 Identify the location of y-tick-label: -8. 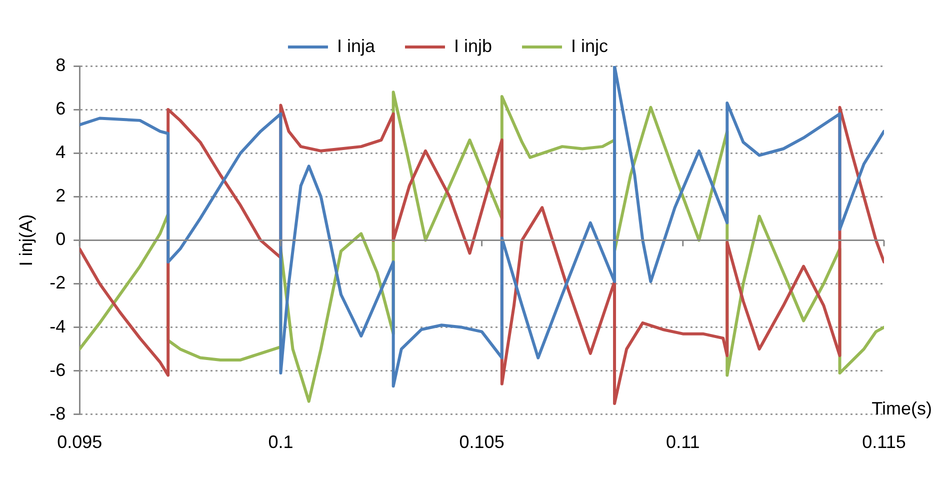
(58, 413).